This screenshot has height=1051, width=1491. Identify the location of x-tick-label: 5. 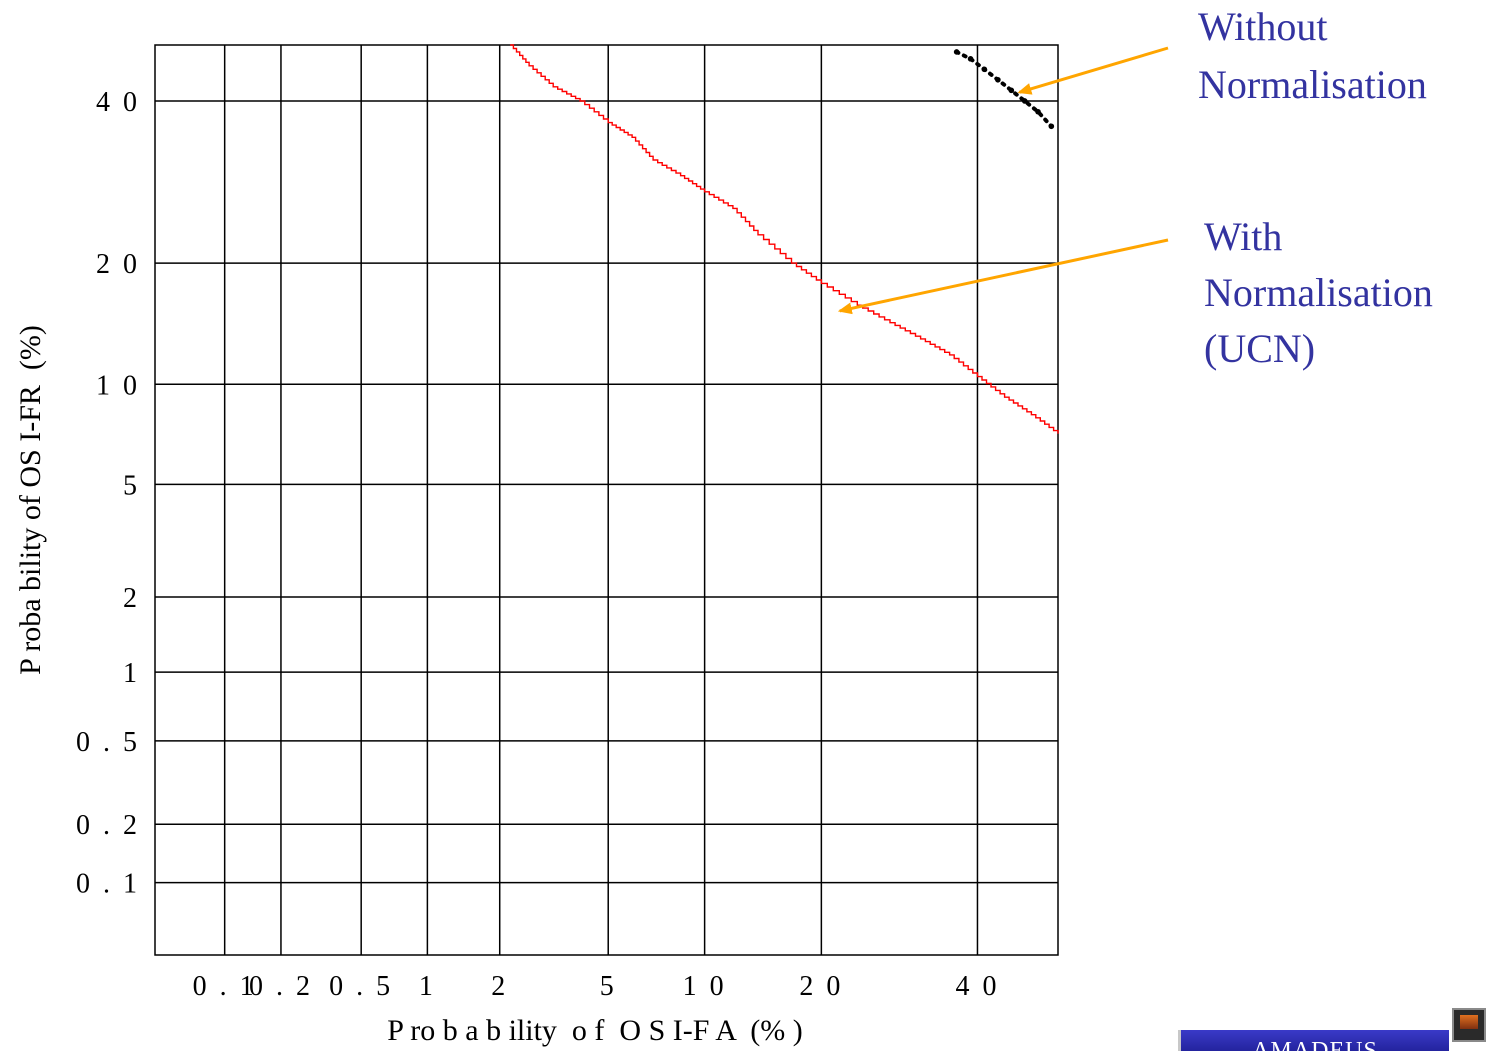
(608, 986).